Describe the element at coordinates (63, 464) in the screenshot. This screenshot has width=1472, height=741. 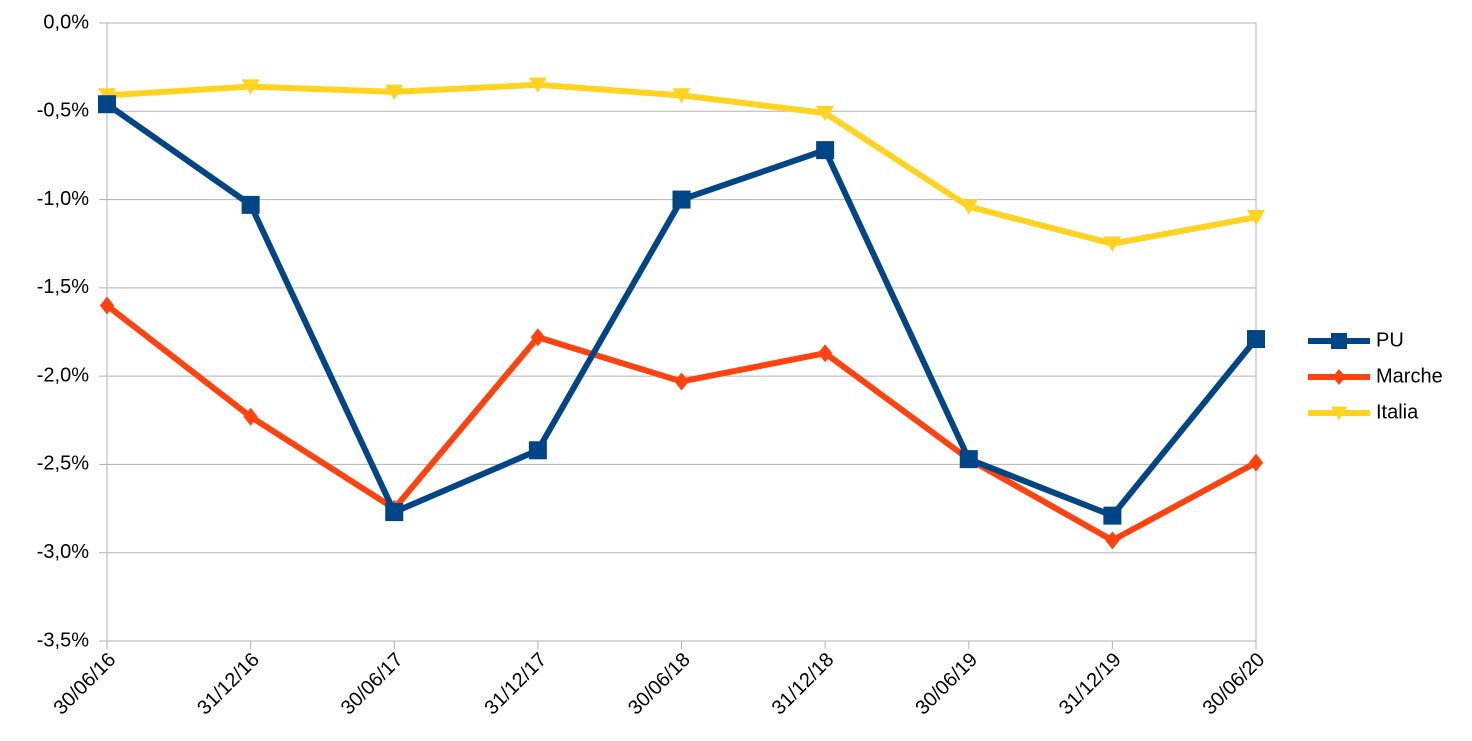
I see `y-tick-label: -2,5%` at that location.